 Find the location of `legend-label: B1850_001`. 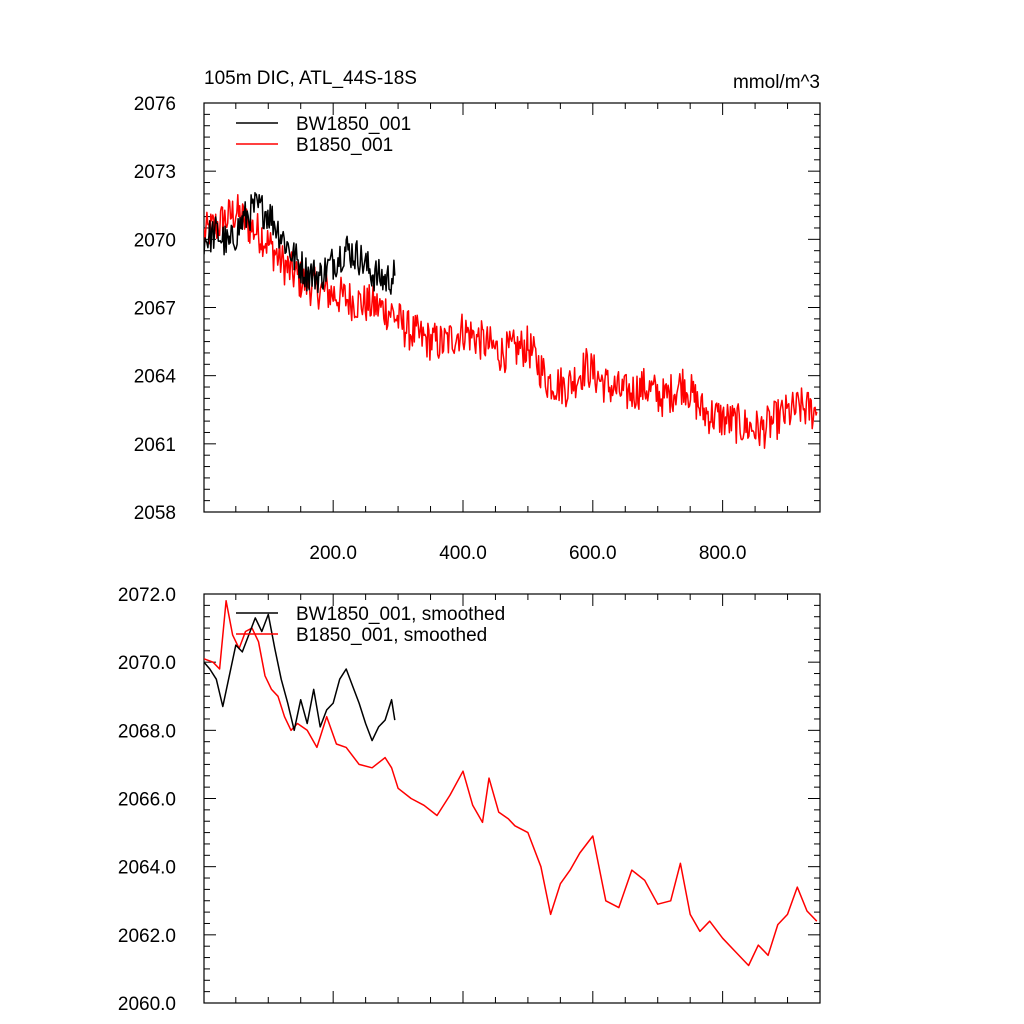

legend-label: B1850_001 is located at coordinates (344, 145).